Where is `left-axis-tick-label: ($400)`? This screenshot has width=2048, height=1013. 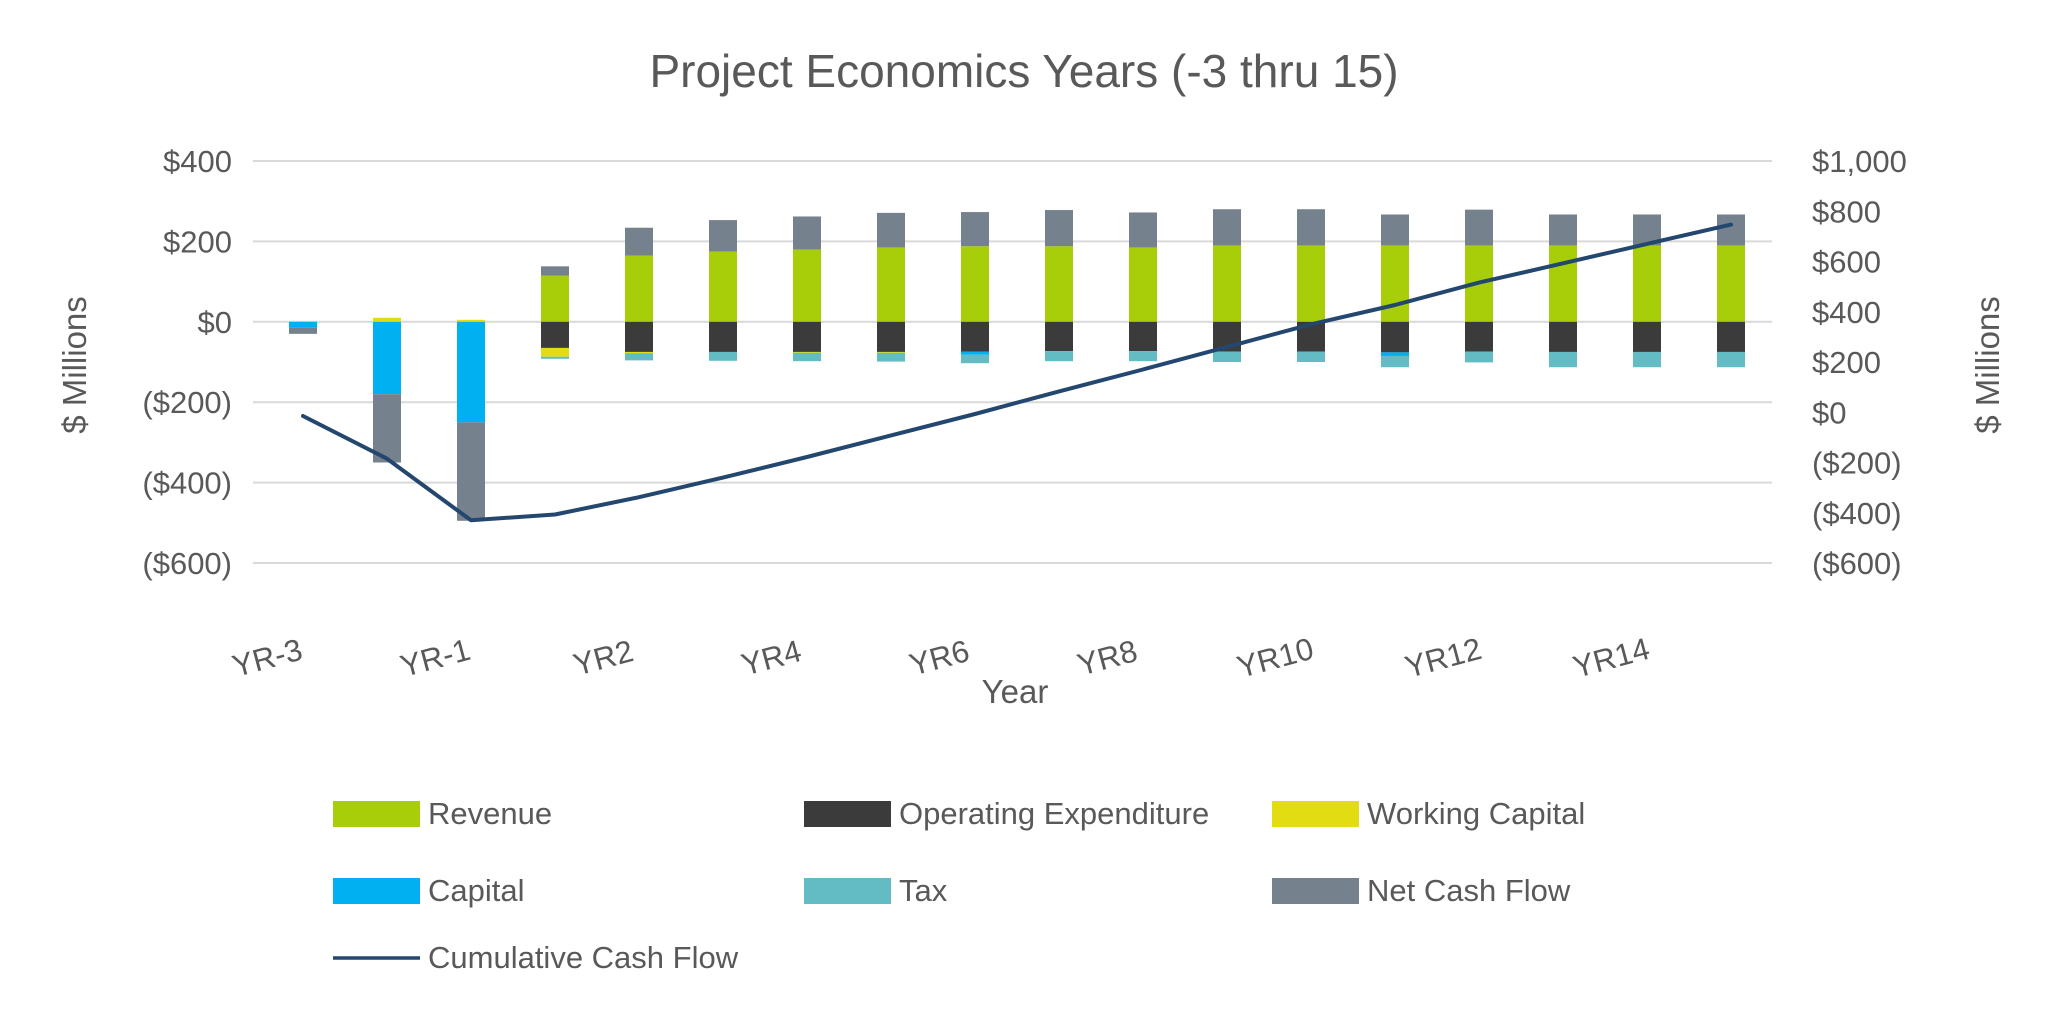
left-axis-tick-label: ($400) is located at coordinates (187, 483).